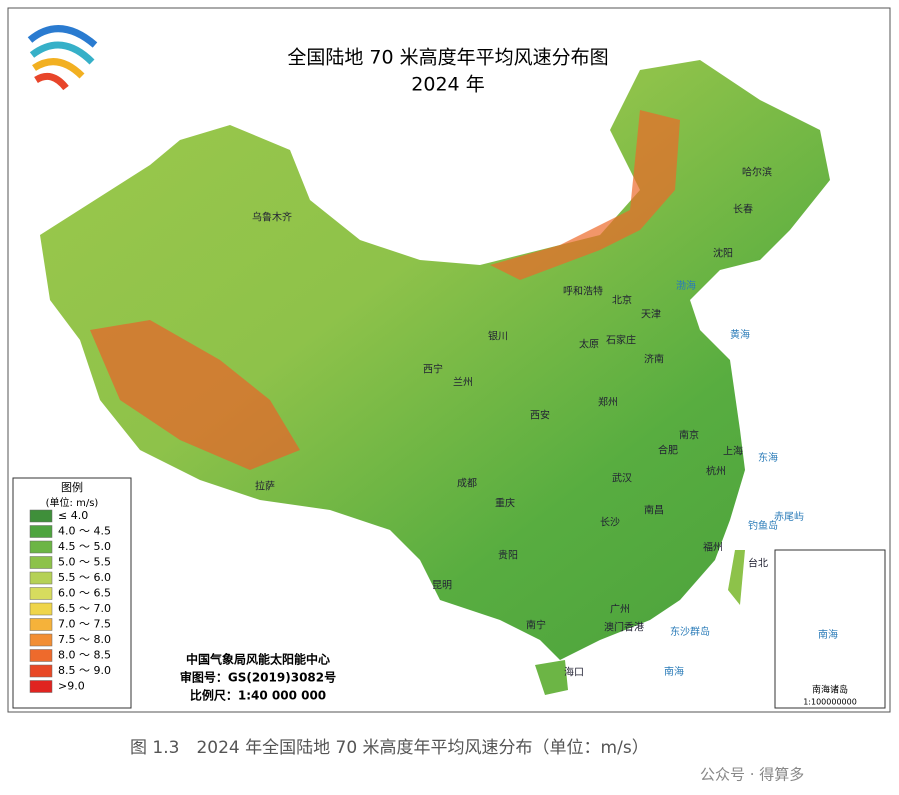 Image resolution: width=899 pixels, height=795 pixels. Describe the element at coordinates (442, 586) in the screenshot. I see `city-label: 昆明` at that location.